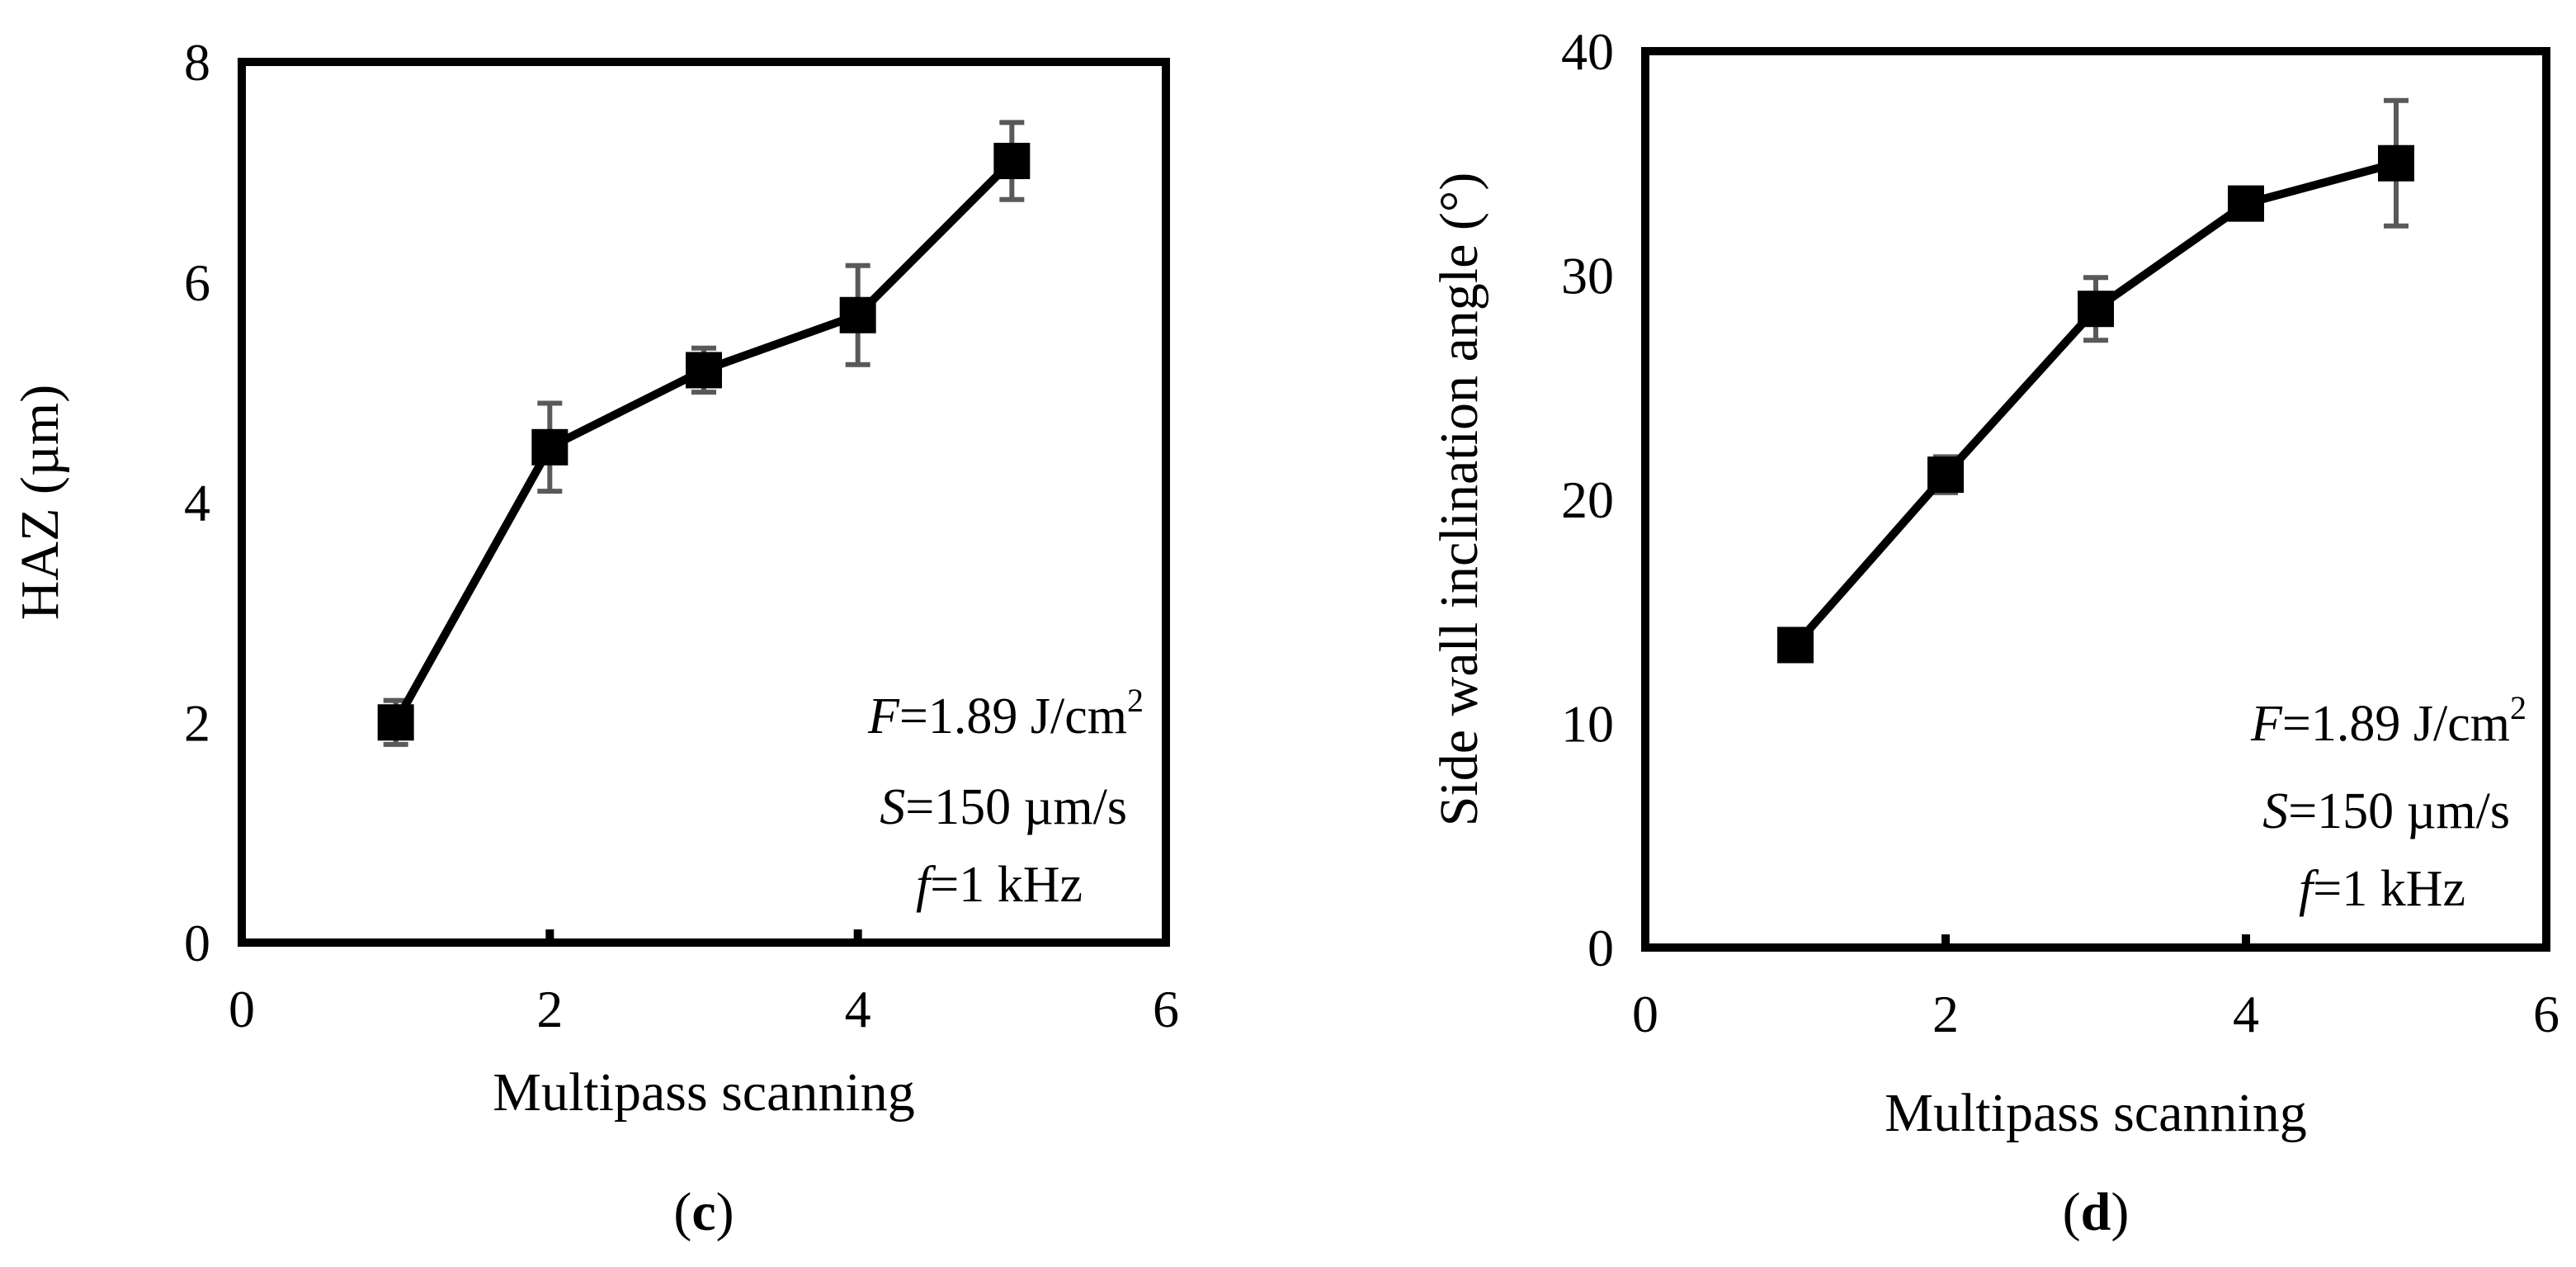  What do you see at coordinates (40, 503) in the screenshot?
I see `y-axis-title: HAZ (µm)` at bounding box center [40, 503].